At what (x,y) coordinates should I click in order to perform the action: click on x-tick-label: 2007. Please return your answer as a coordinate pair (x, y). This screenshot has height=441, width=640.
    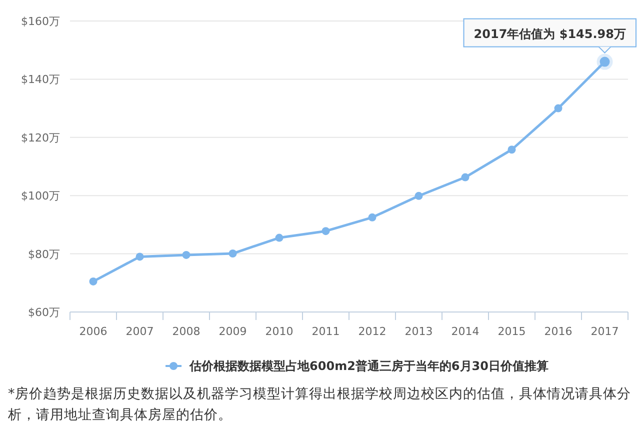
    Looking at the image, I should click on (140, 331).